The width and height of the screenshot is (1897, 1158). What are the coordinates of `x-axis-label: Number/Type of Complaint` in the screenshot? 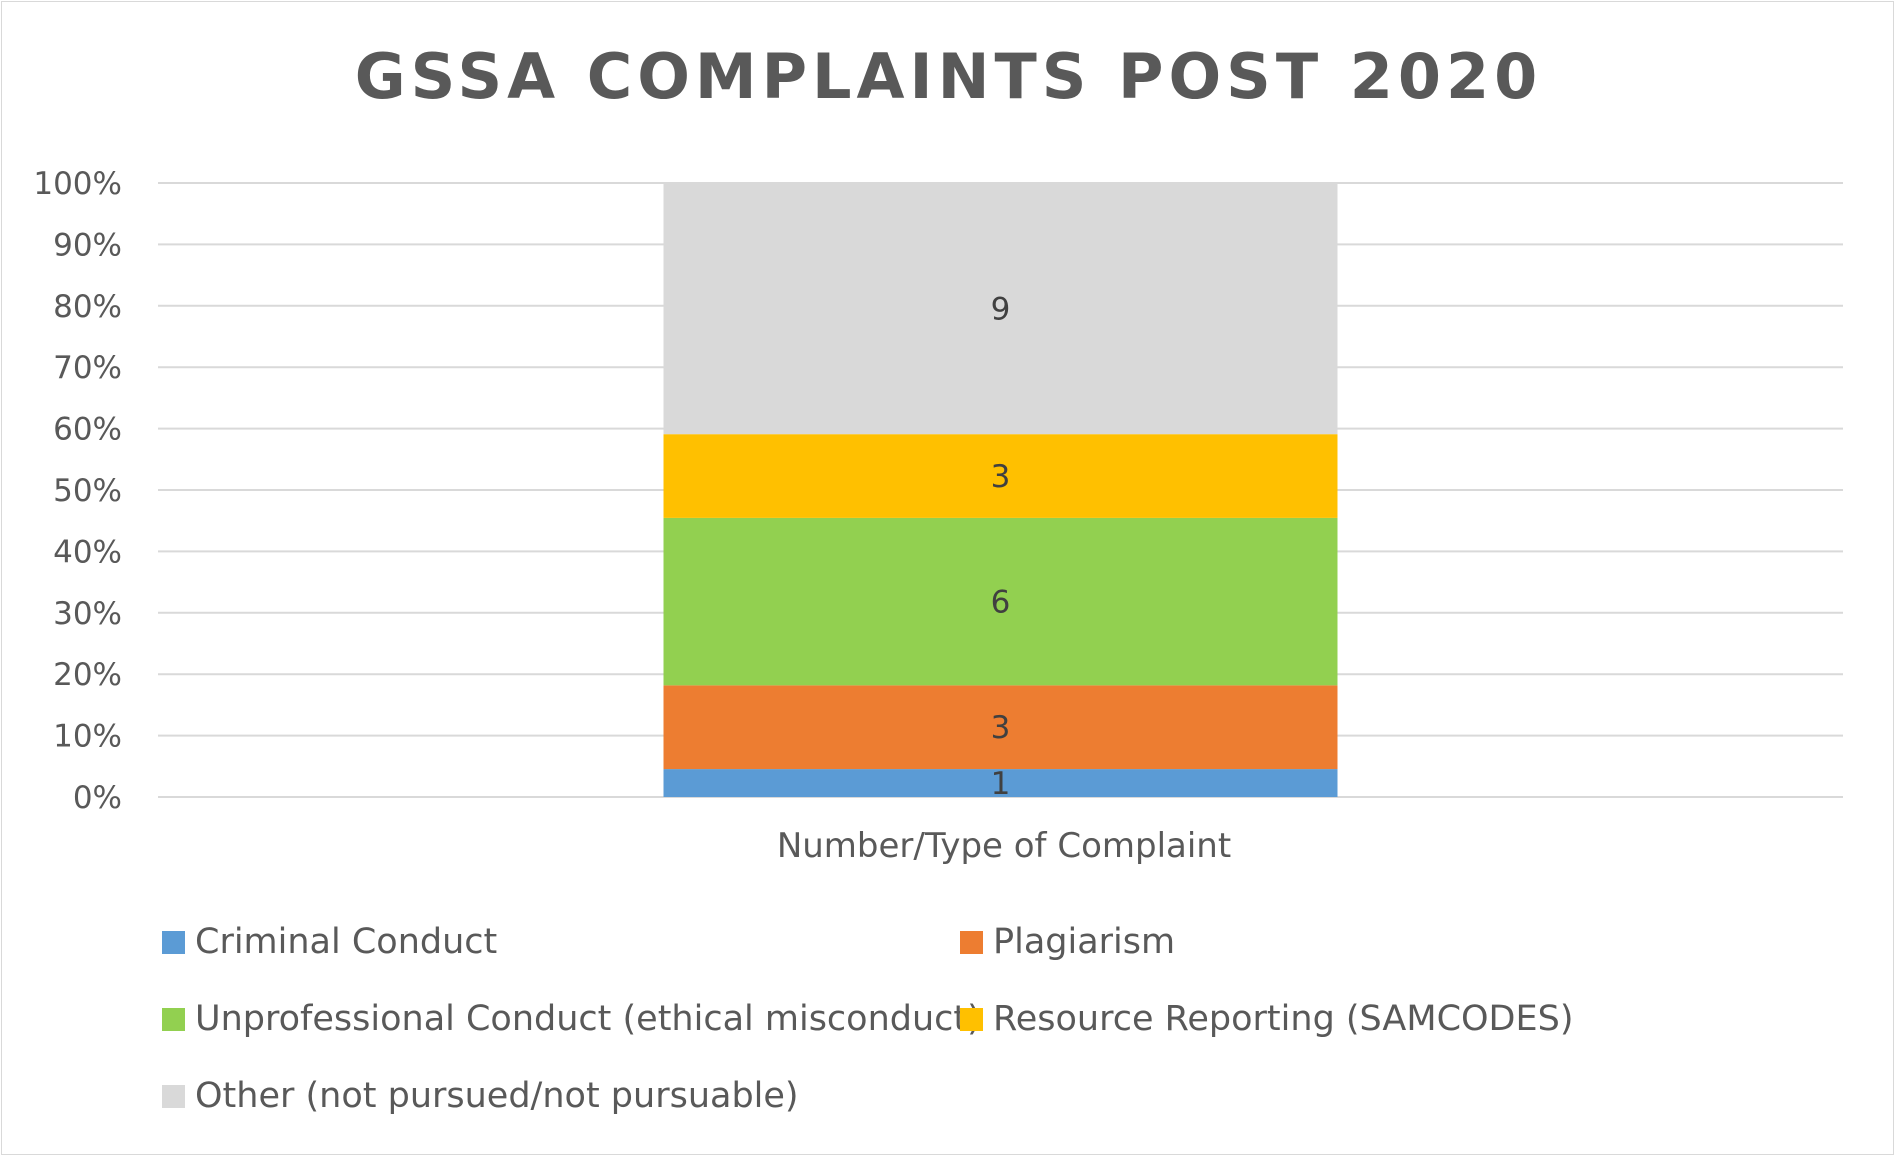 It's located at (1004, 846).